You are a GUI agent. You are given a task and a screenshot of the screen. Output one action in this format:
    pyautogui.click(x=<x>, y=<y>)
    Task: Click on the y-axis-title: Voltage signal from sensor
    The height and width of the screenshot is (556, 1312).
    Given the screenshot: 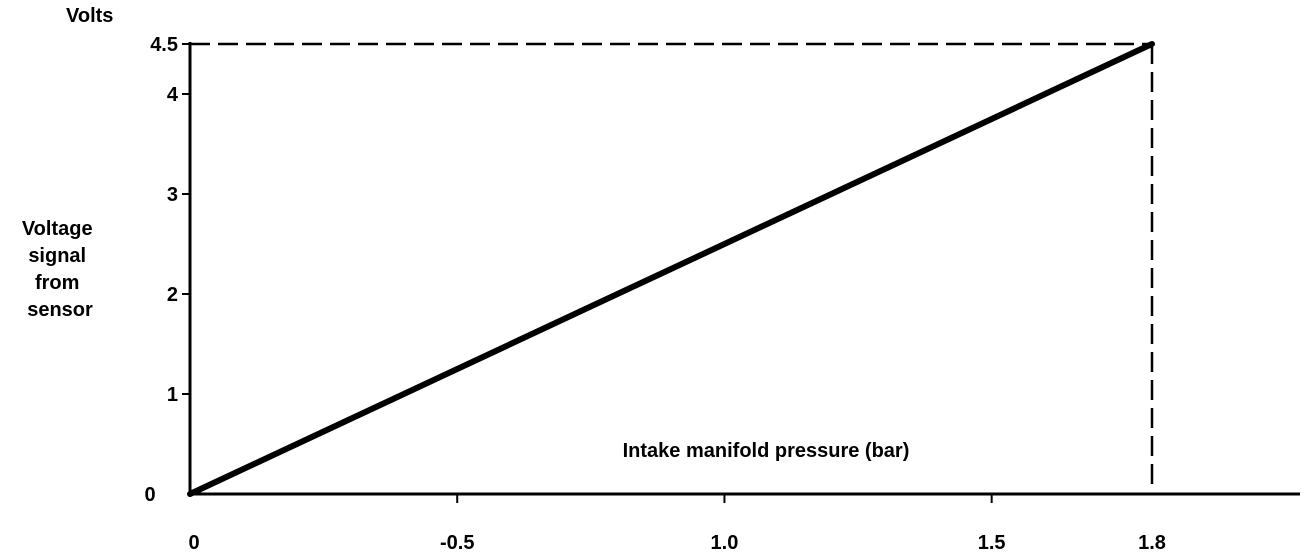 What is the action you would take?
    pyautogui.click(x=60, y=269)
    